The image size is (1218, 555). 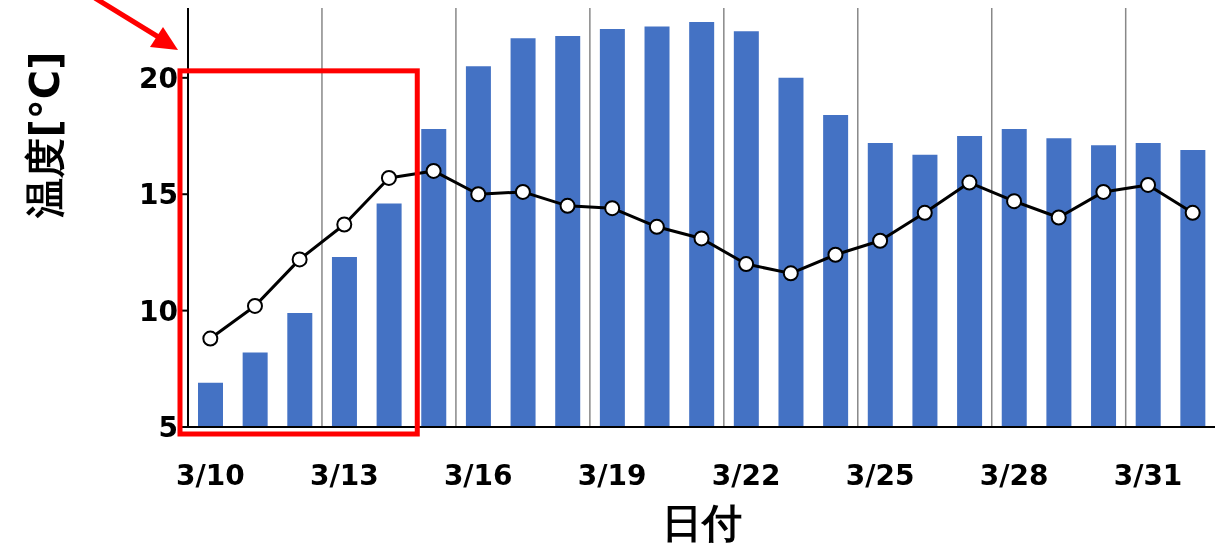 What do you see at coordinates (1014, 475) in the screenshot?
I see `x-tick-label: 3/28` at bounding box center [1014, 475].